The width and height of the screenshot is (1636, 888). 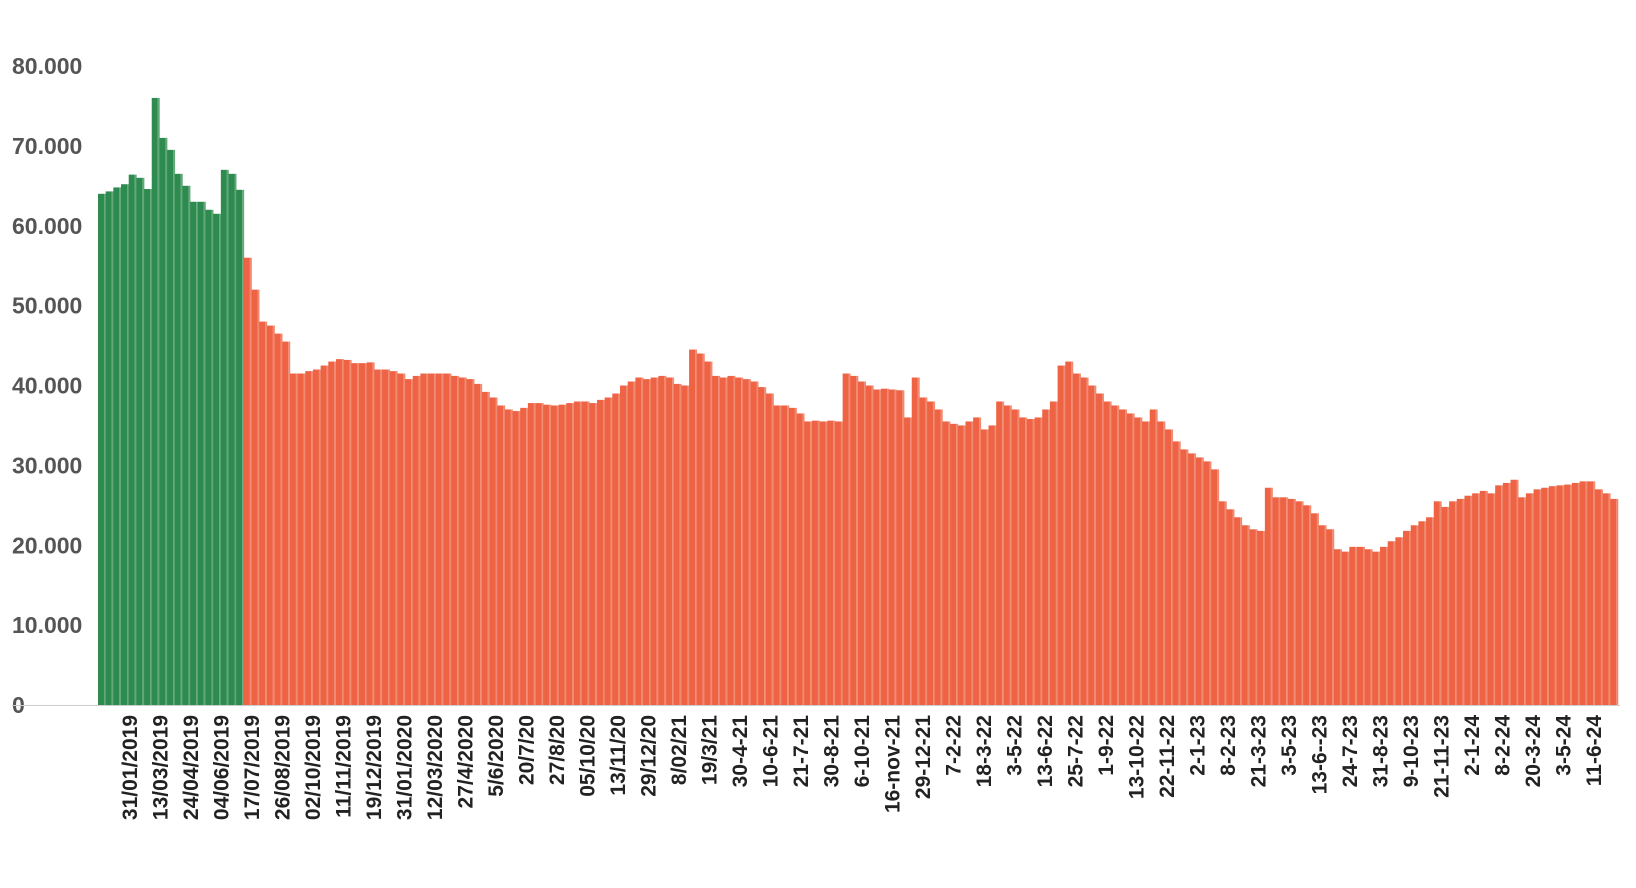 What do you see at coordinates (222, 767) in the screenshot?
I see `x-tick-label: 04/06/2019` at bounding box center [222, 767].